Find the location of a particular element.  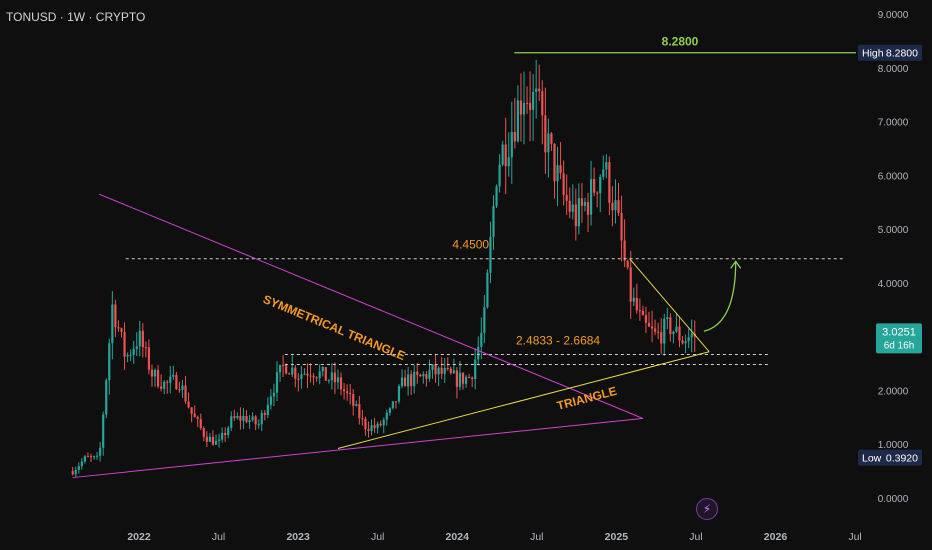

lightning-icon: ⚡ is located at coordinates (707, 509).